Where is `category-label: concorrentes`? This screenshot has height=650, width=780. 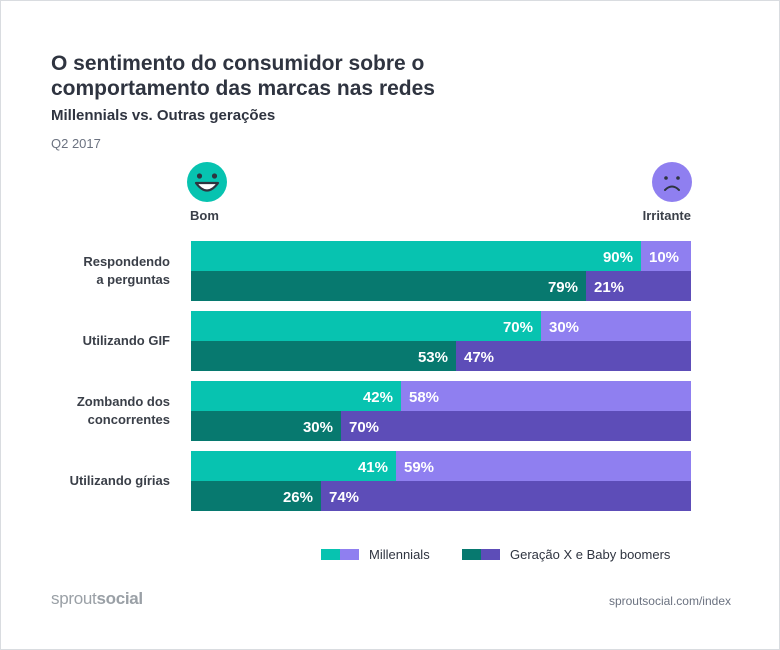
category-label: concorrentes is located at coordinates (129, 419).